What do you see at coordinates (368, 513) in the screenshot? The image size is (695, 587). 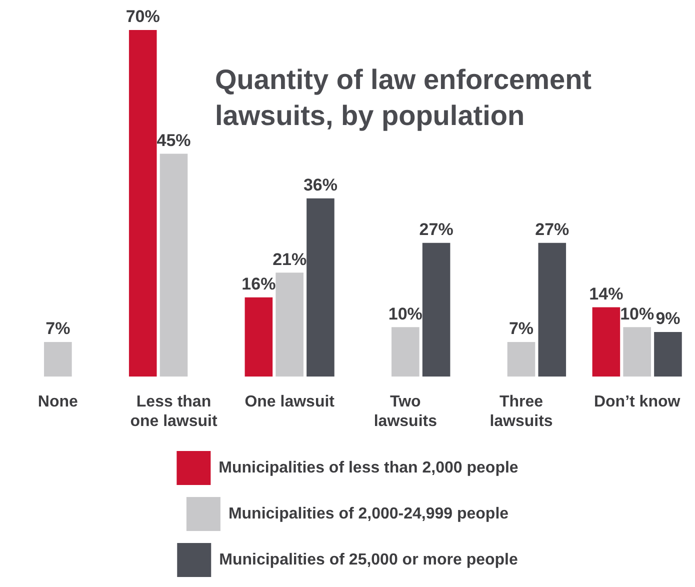 I see `legend-label: Municipalities of 2,000-24,999 people` at bounding box center [368, 513].